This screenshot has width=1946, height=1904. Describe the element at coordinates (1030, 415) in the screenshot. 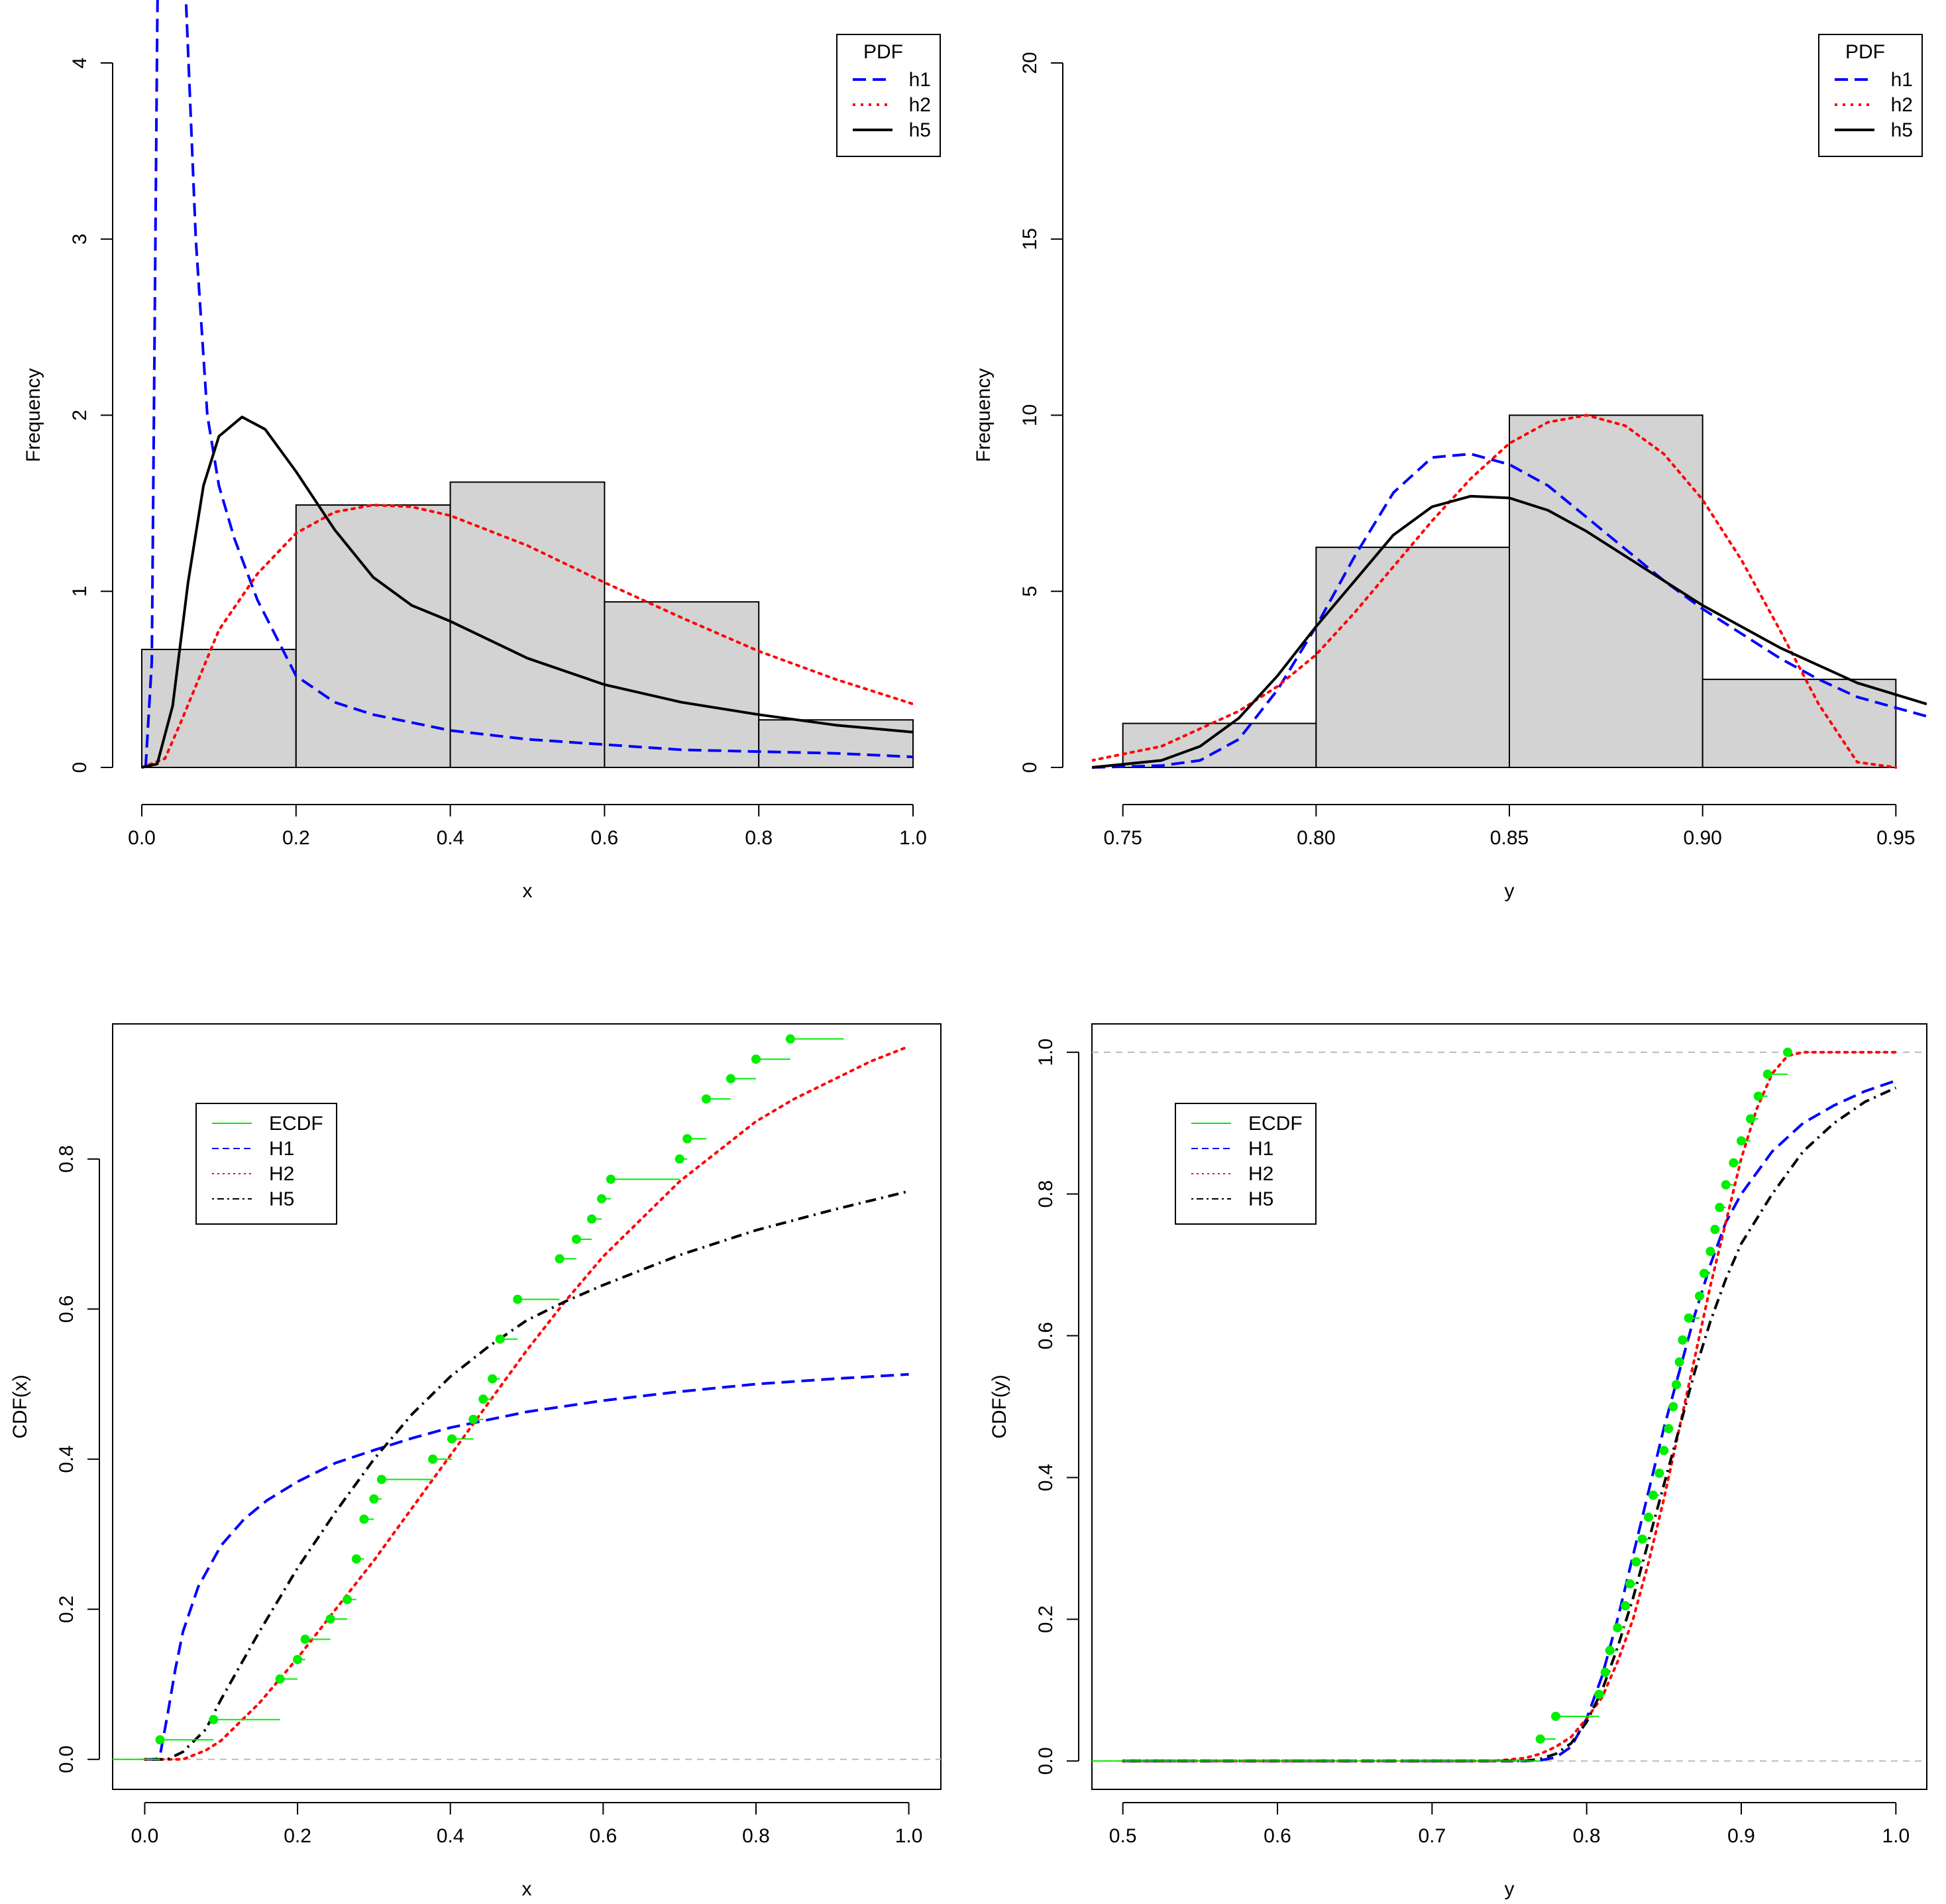

I see `pdf_y-y-tick-label-2: 10` at that location.